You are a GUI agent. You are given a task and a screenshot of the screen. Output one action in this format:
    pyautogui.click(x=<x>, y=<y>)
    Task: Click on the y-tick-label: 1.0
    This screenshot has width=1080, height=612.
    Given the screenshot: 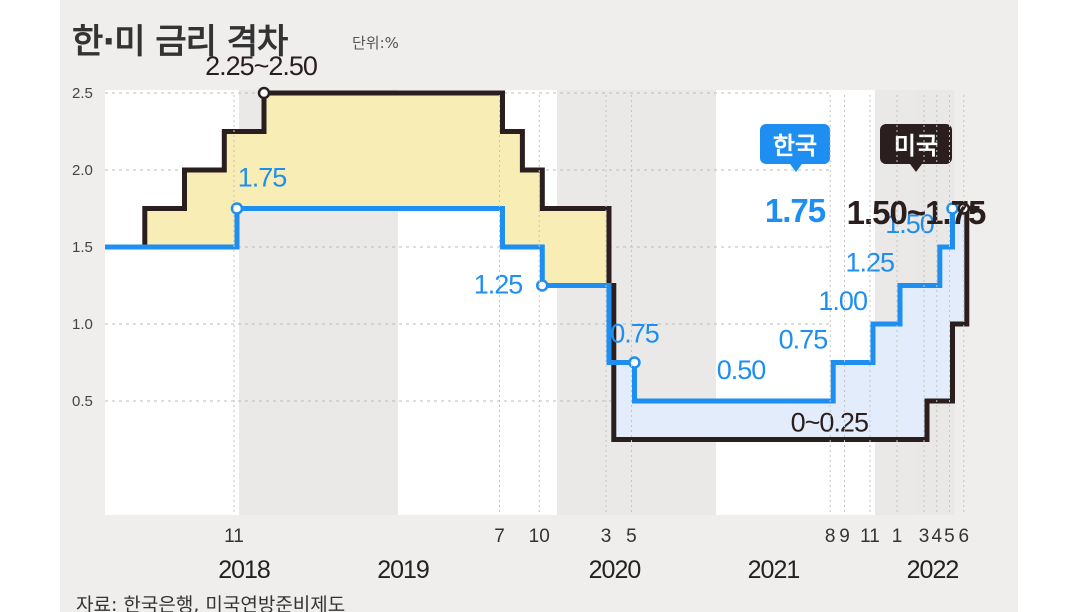 What is the action you would take?
    pyautogui.click(x=82, y=324)
    